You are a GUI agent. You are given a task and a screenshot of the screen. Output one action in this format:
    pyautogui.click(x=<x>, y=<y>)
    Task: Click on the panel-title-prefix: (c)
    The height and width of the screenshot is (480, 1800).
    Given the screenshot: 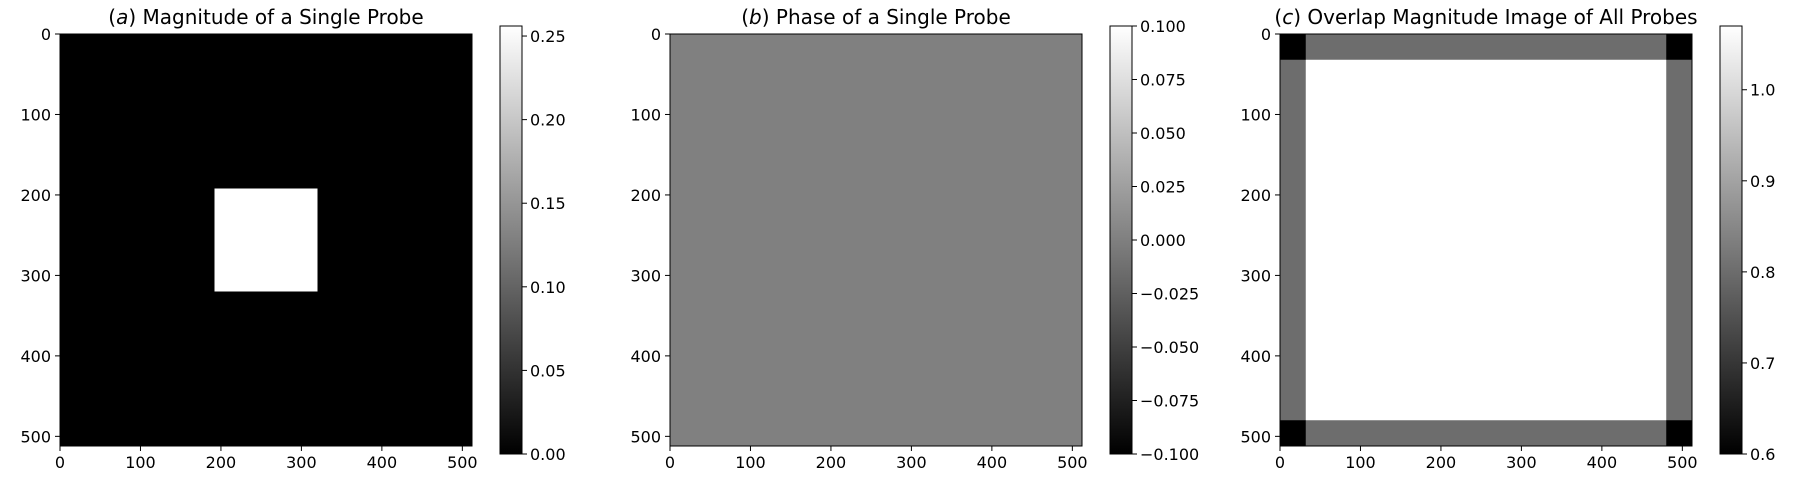 What is the action you would take?
    pyautogui.click(x=1287, y=17)
    